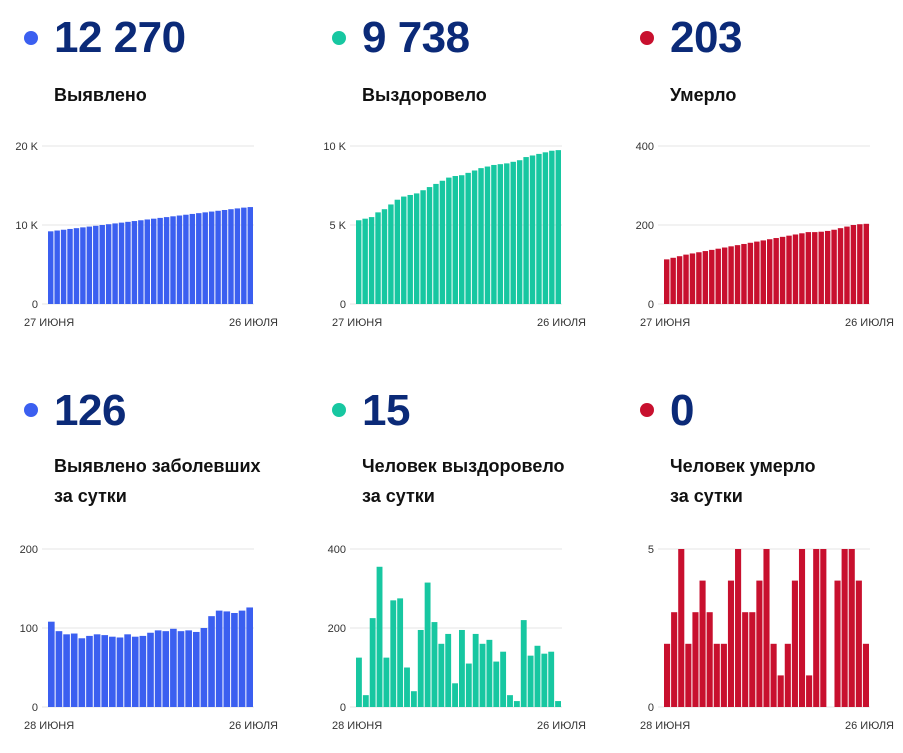 This screenshot has height=753, width=903. Describe the element at coordinates (706, 496) in the screenshot. I see `died-daily-label-line2: за сутки` at that location.